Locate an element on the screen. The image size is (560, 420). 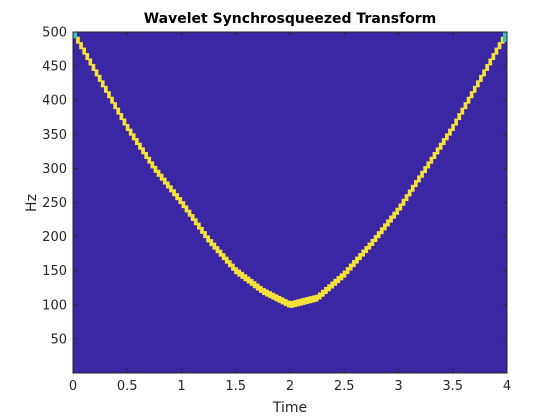
y-tick-label: 500 is located at coordinates (54, 33).